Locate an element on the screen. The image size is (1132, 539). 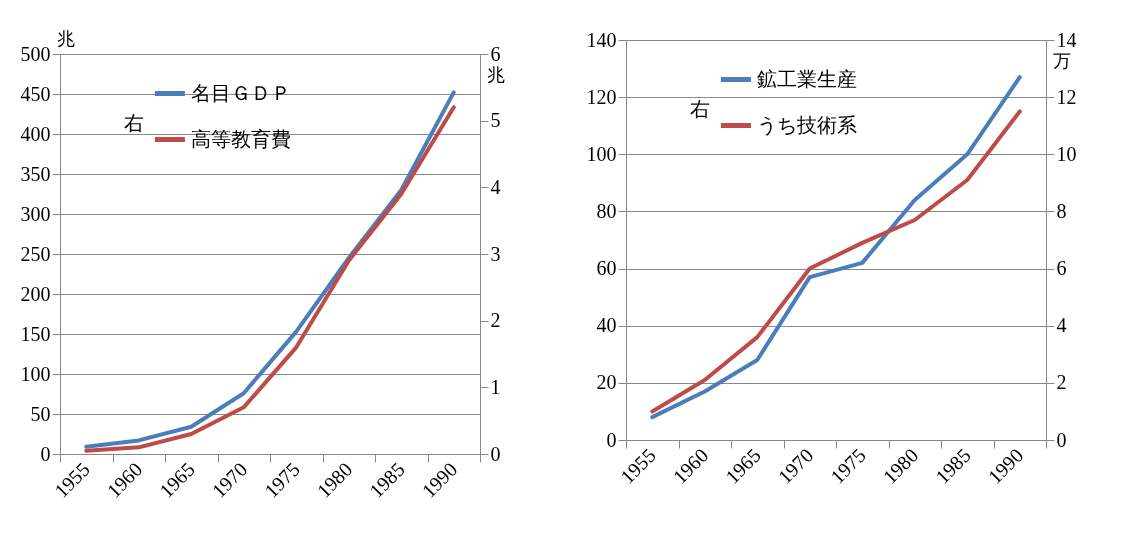
y2-tick-label: 14 is located at coordinates (1066, 39).